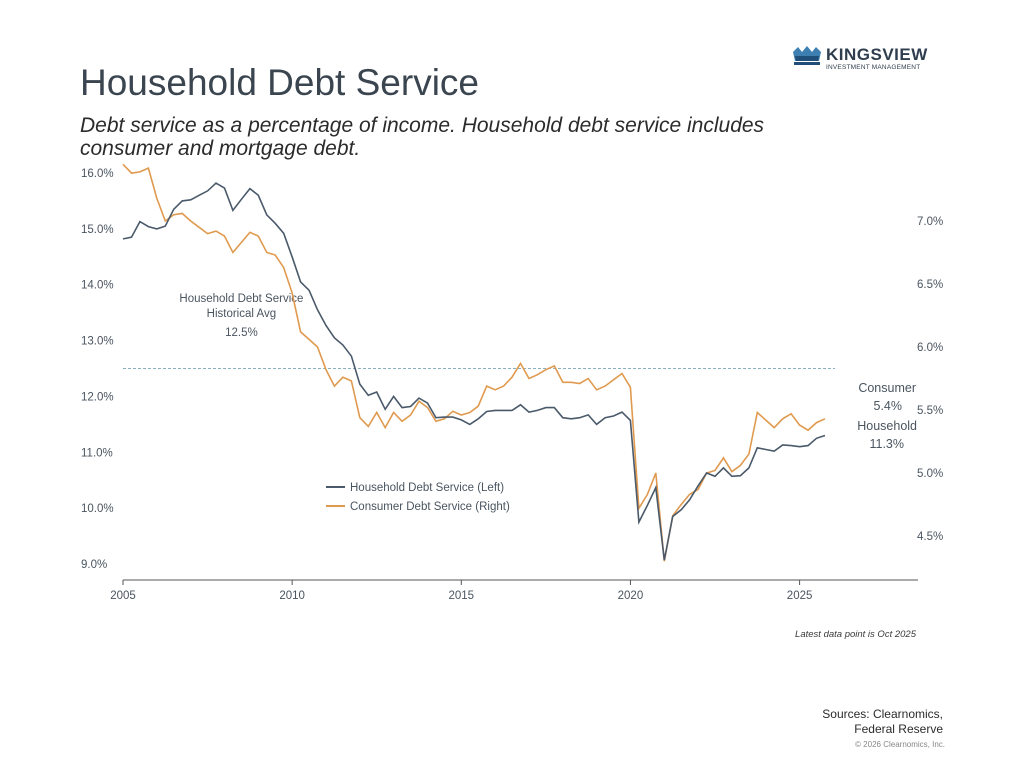 Image resolution: width=1024 pixels, height=768 pixels. Describe the element at coordinates (930, 222) in the screenshot. I see `right-tick-label: 7.0%` at that location.